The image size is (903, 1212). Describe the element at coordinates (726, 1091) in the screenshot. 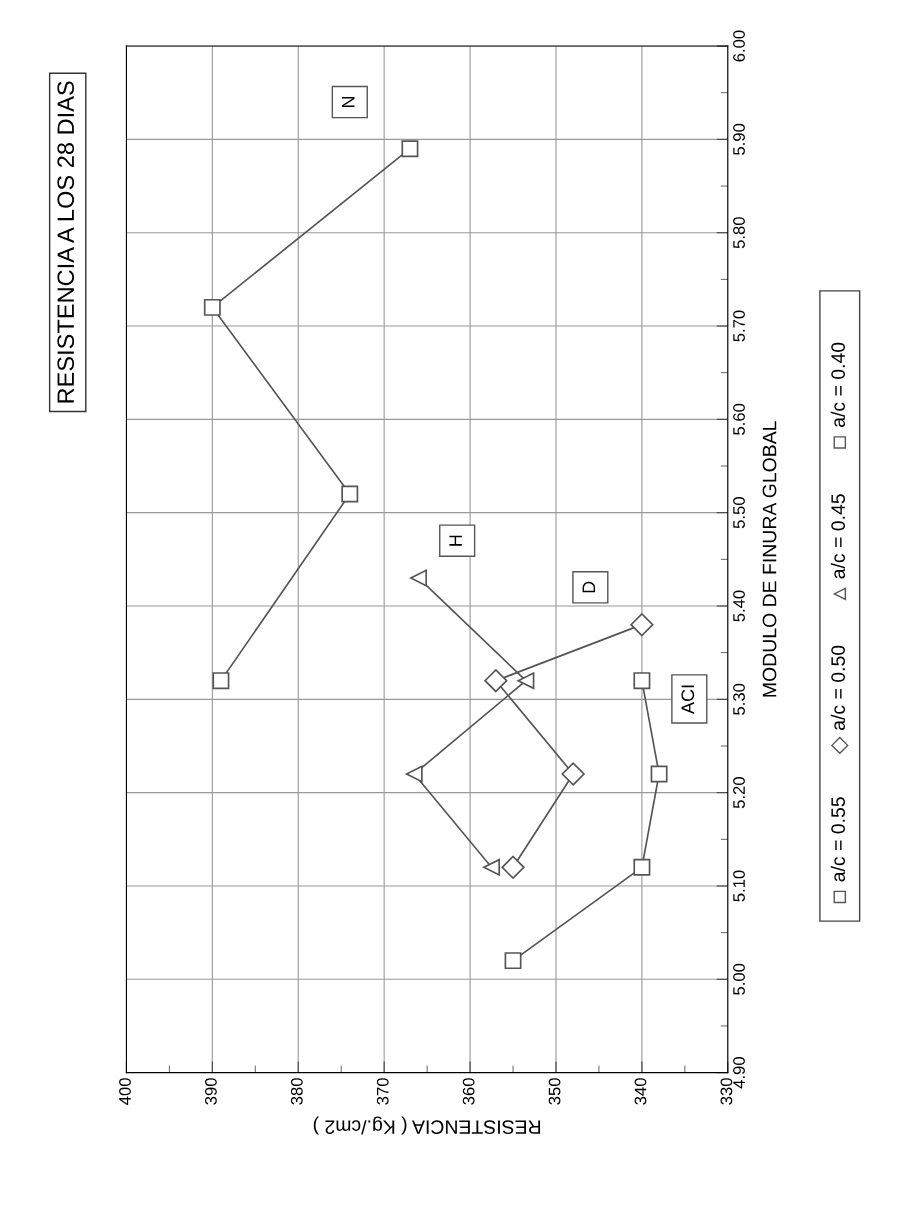

I see `x-tick-label: 330` at that location.